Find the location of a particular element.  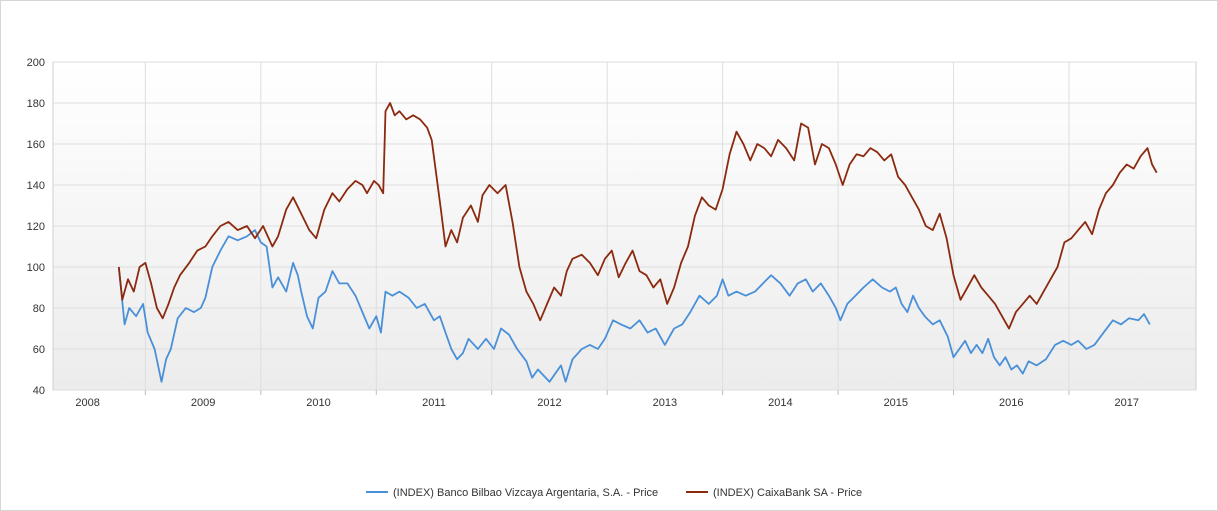

y-tick-label: 140 is located at coordinates (36, 186).